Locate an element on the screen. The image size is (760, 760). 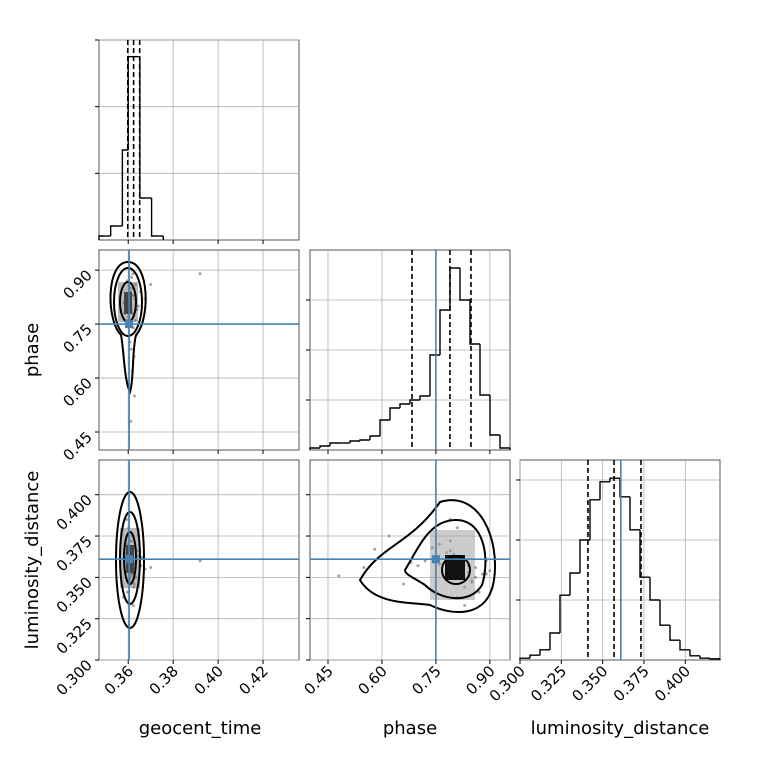
x-tick-label: 0.40 is located at coordinates (209, 680).